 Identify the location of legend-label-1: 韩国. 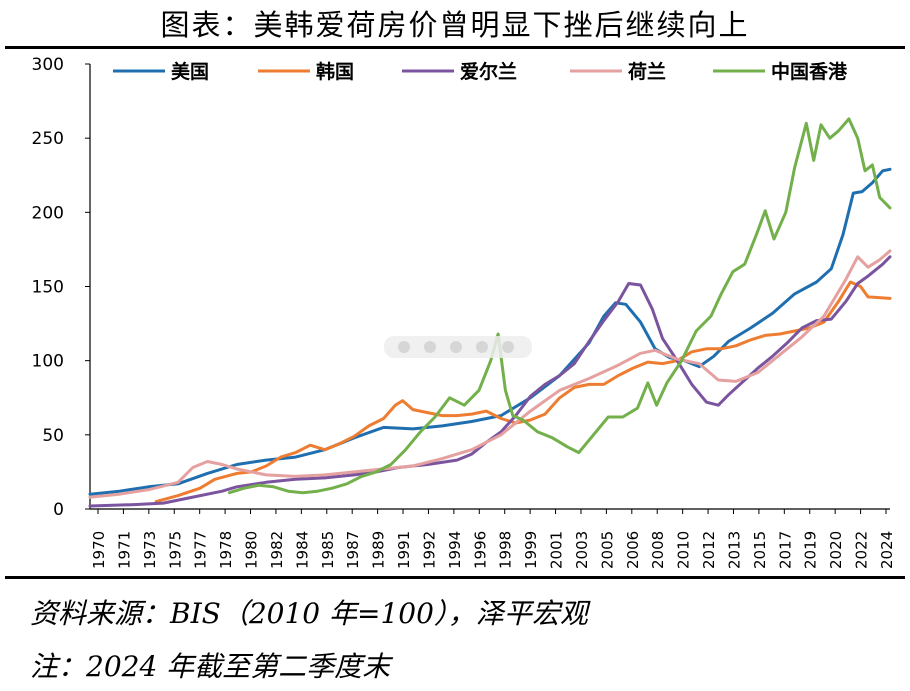
(335, 71).